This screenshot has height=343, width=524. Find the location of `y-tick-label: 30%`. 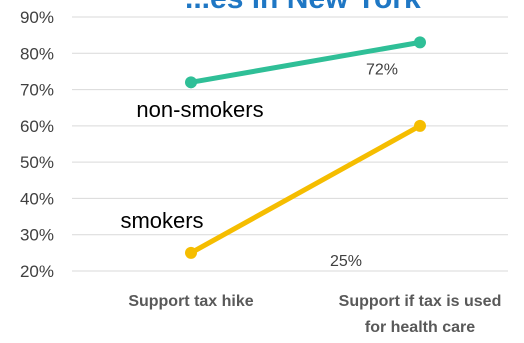

y-tick-label: 30% is located at coordinates (37, 235).